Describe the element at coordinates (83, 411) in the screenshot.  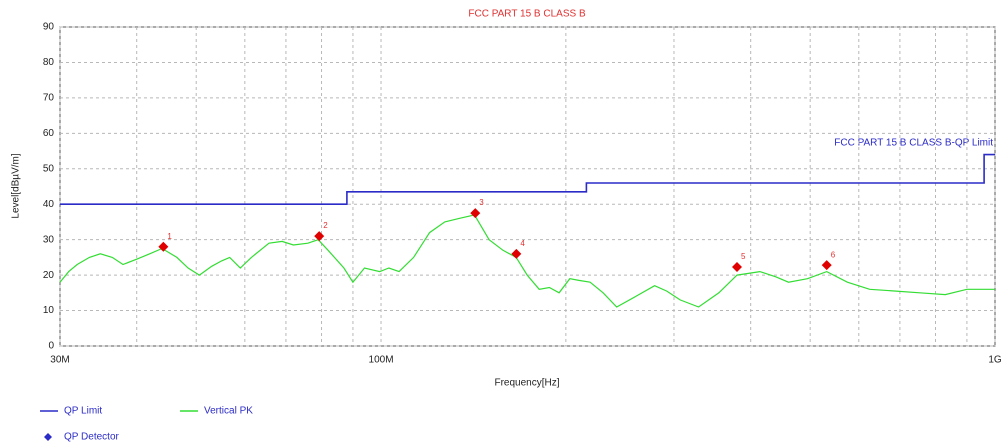
I see `legend-label: QP Limit` at that location.